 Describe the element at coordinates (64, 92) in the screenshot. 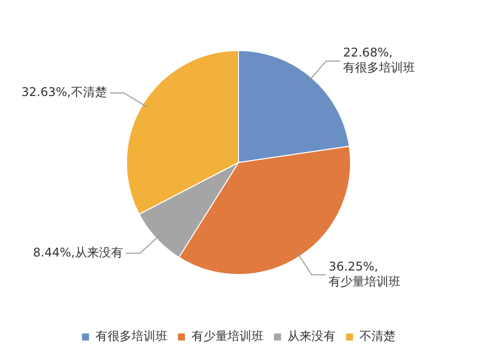

I see `data-label: 32.63%,不清楚` at that location.